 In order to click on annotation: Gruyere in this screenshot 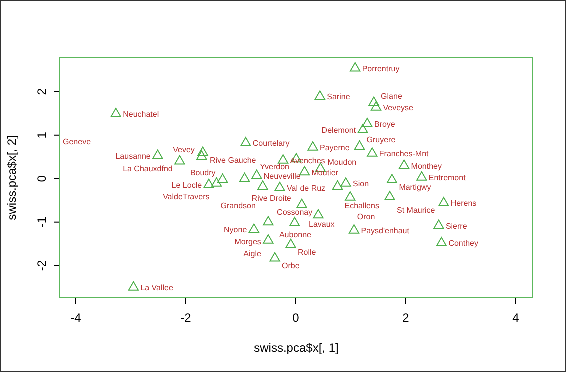, I will do `click(381, 140)`.